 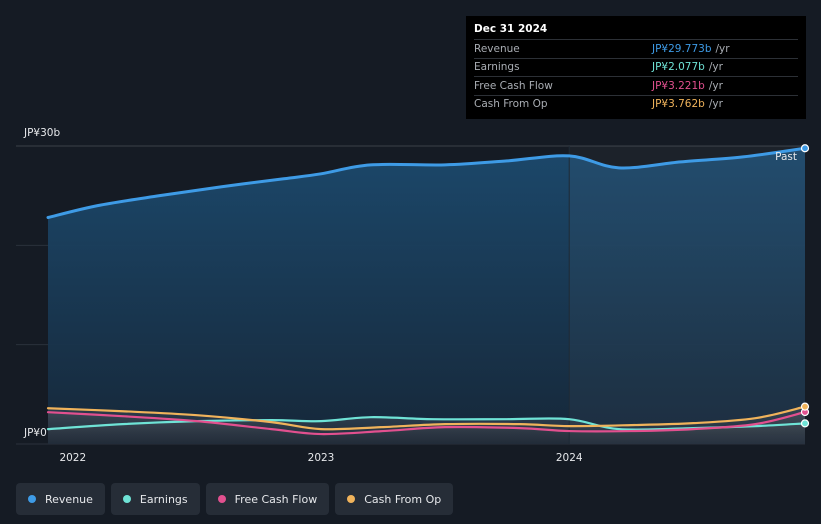 I want to click on y-tick-label: JP¥0, so click(x=35, y=433).